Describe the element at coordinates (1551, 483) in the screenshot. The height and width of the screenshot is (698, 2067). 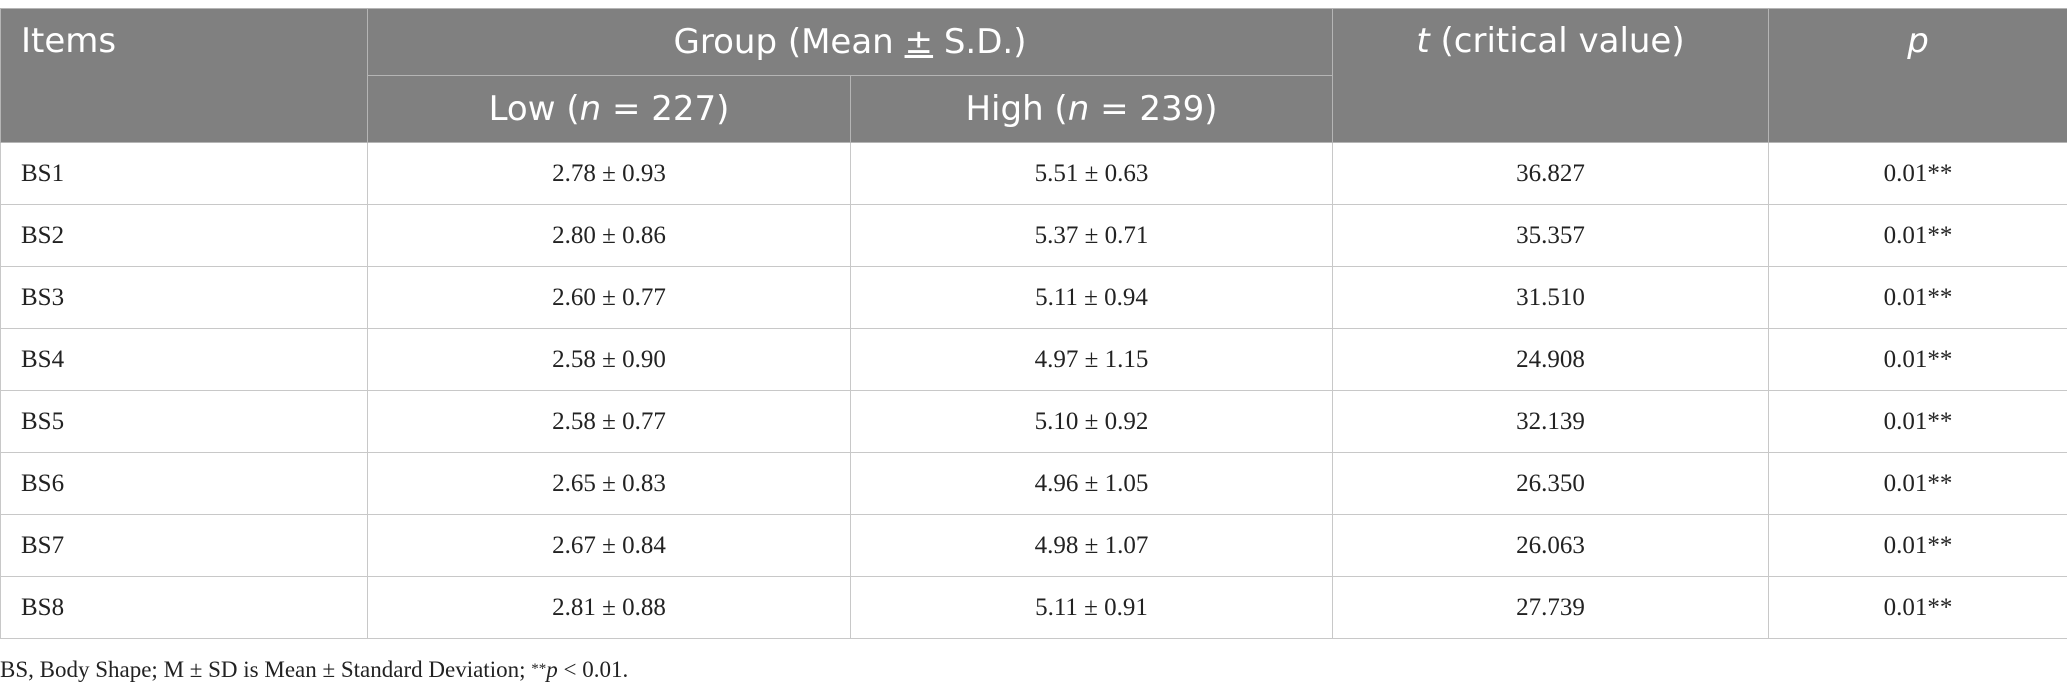
I see `t-cell: 26.350` at that location.